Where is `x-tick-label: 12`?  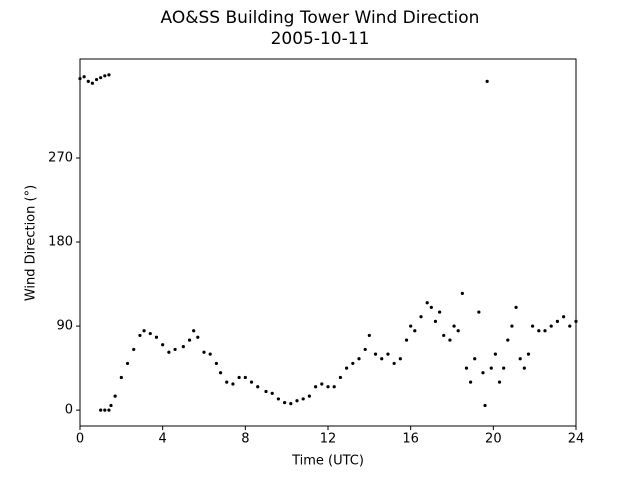
x-tick-label: 12 is located at coordinates (328, 439).